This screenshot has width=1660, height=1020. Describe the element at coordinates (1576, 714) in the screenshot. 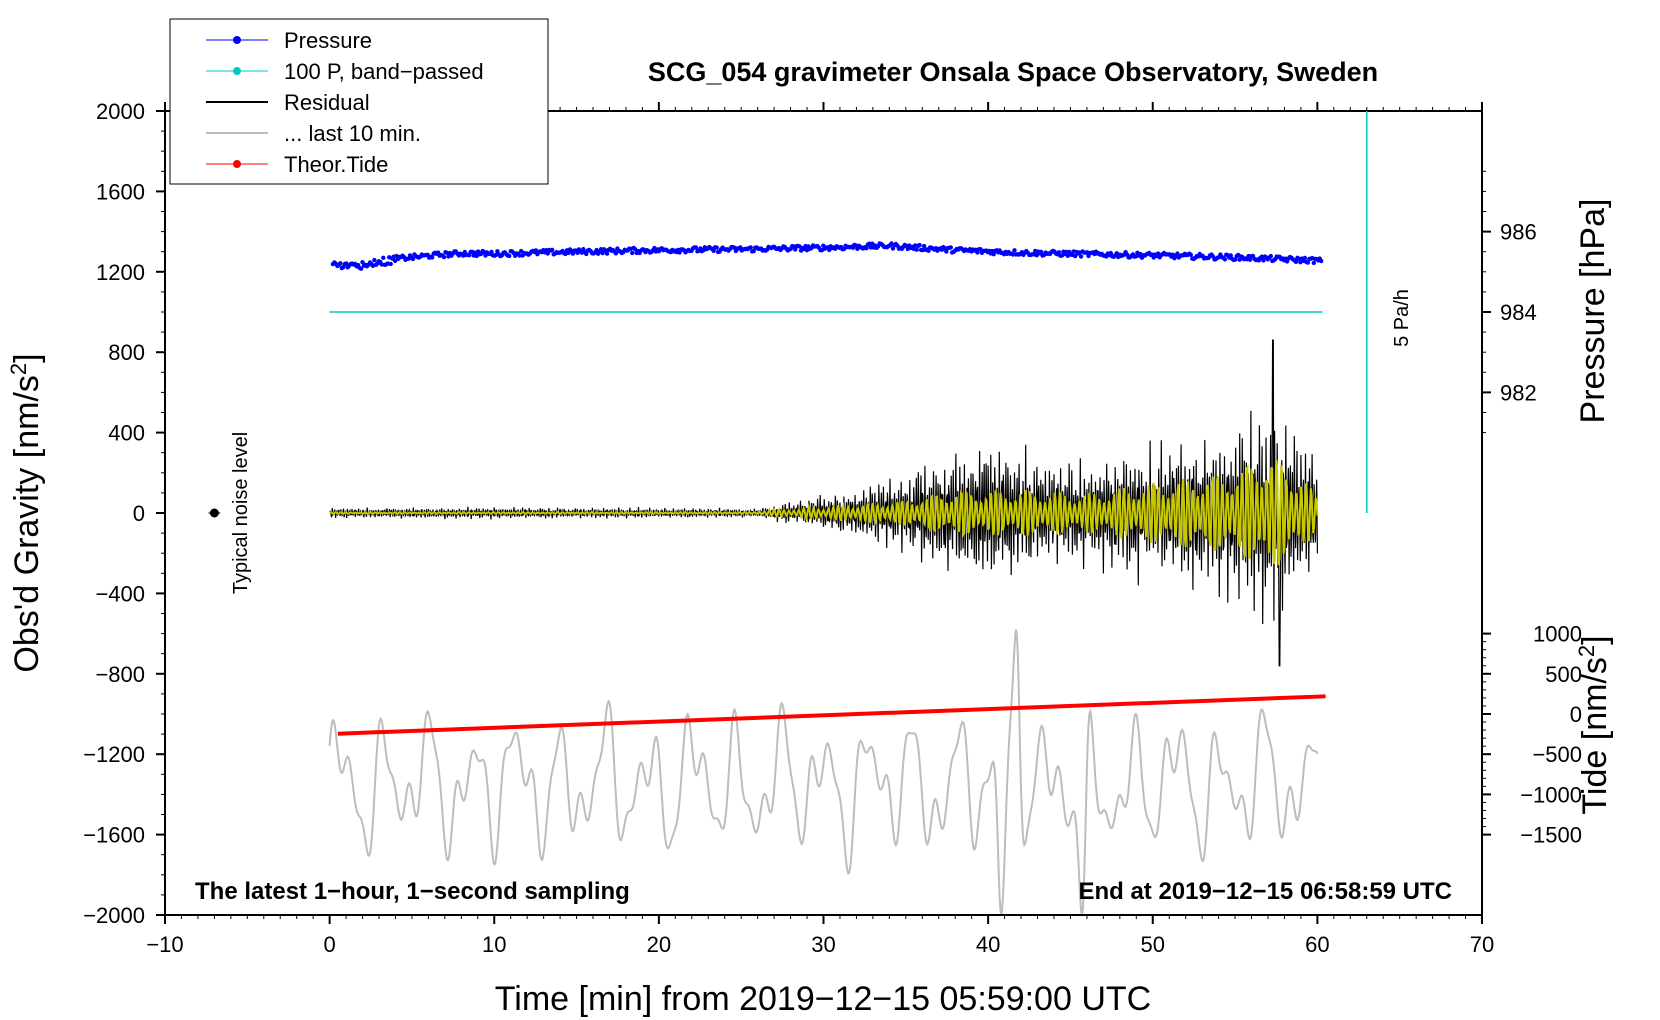

I see `tide-tick-label: 0` at that location.